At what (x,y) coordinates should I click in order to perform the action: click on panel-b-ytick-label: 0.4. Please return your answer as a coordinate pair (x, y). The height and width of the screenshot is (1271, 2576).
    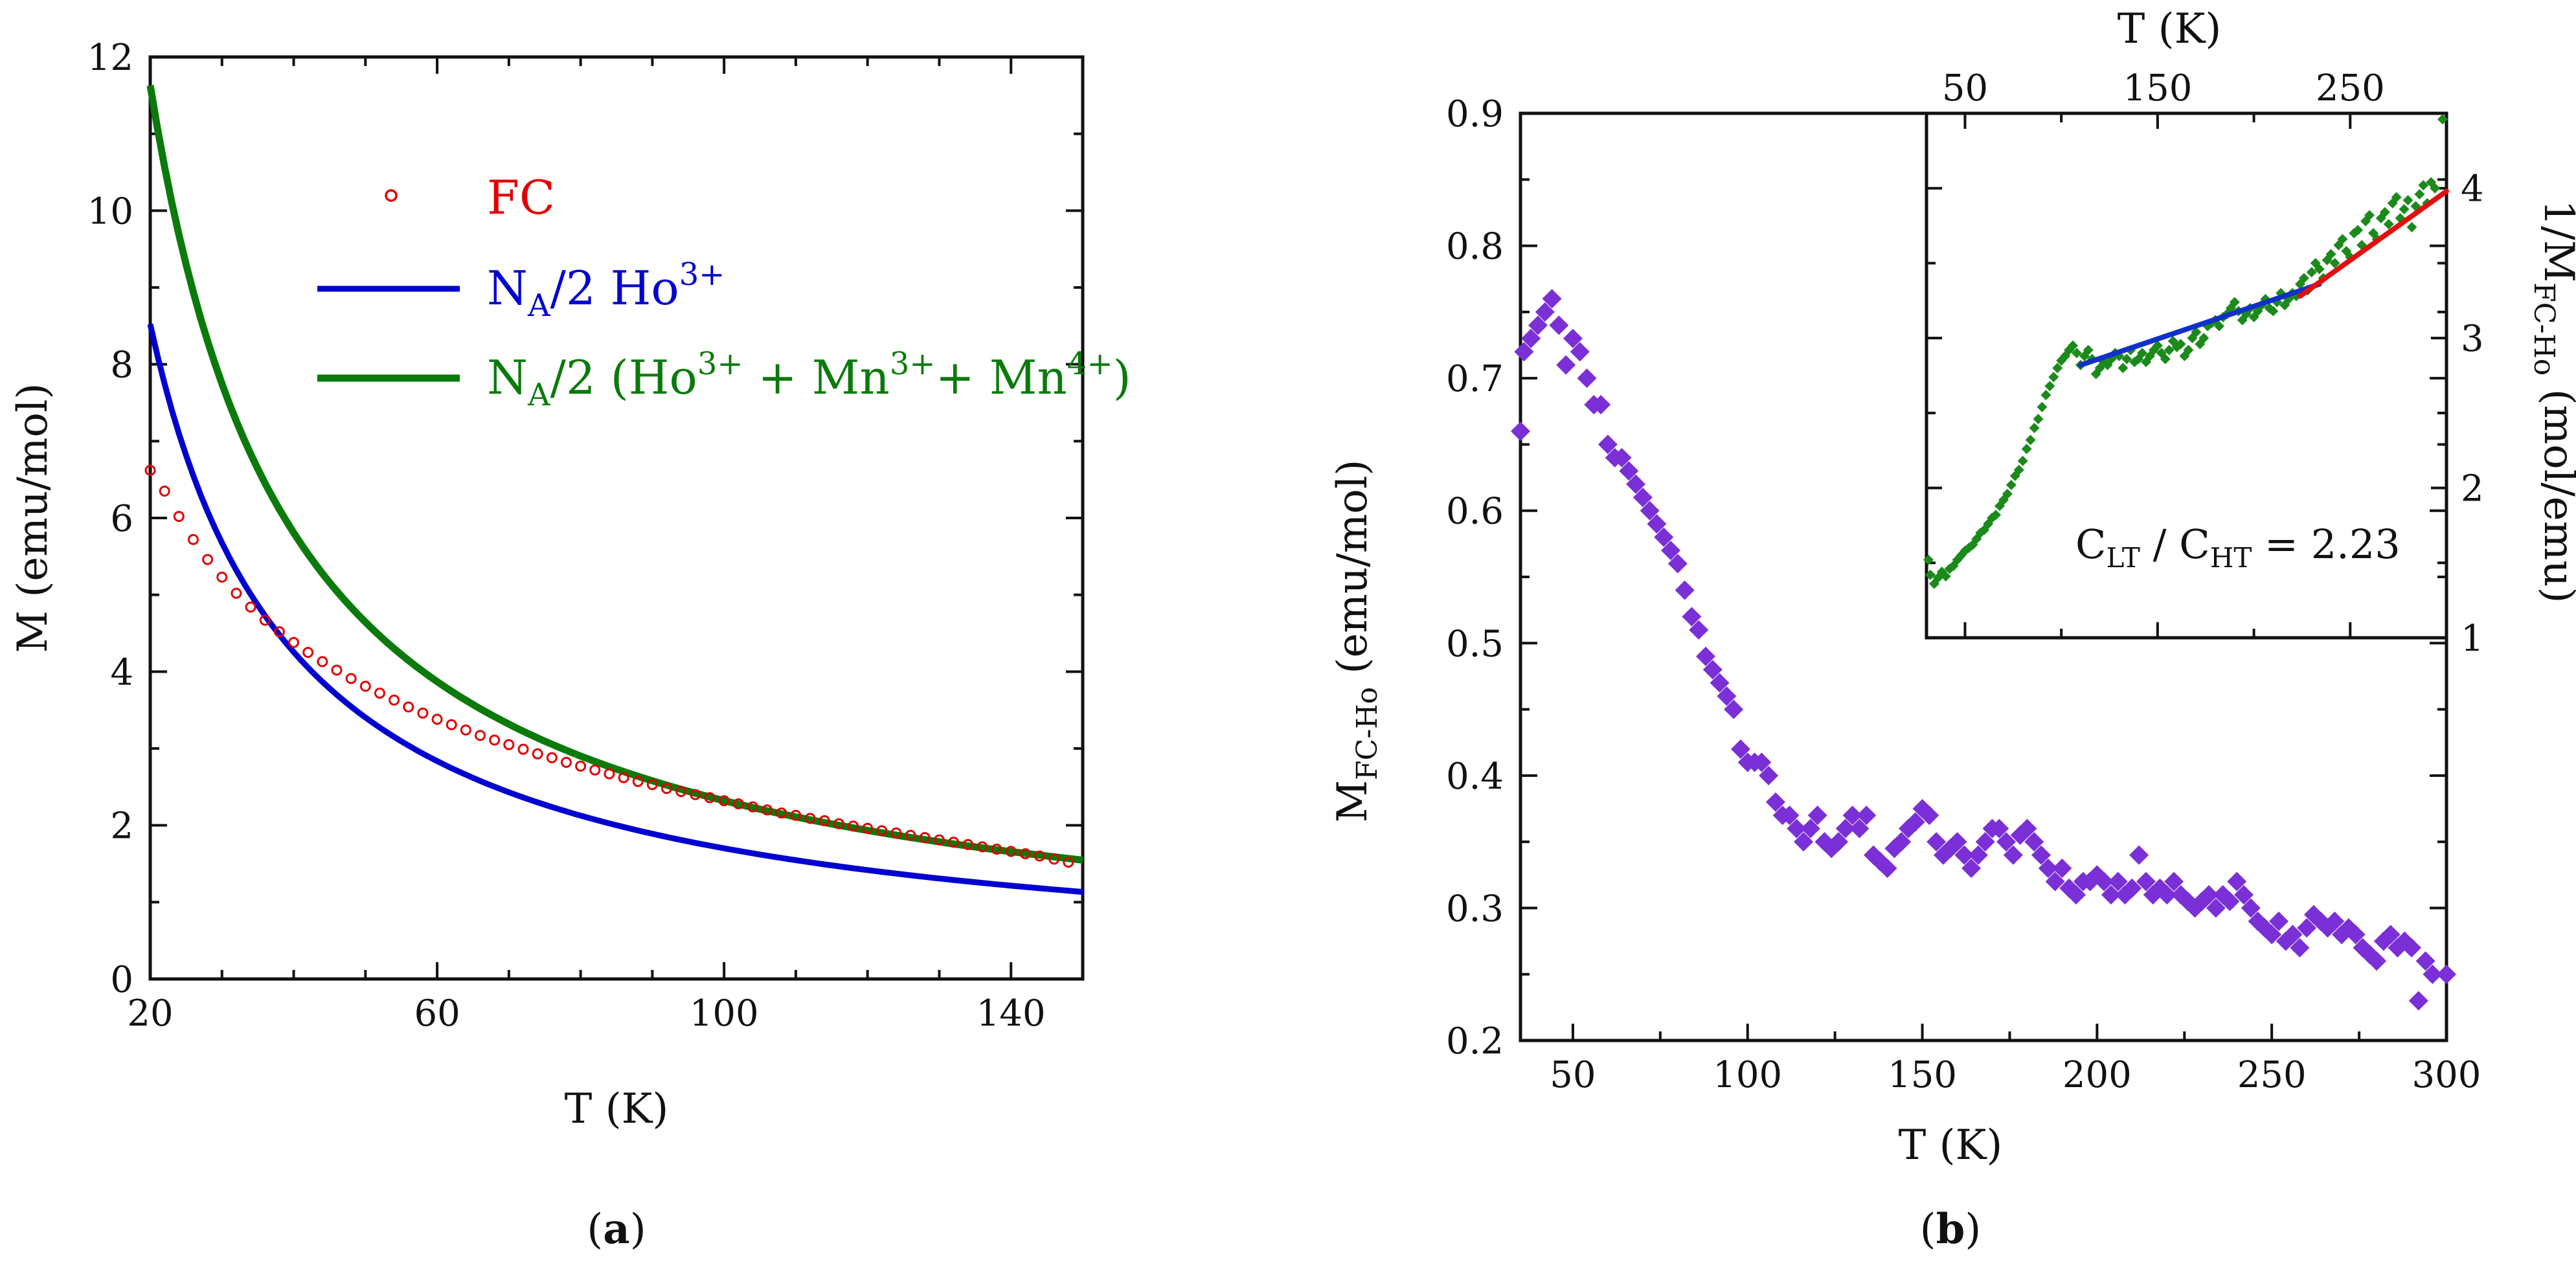
    Looking at the image, I should click on (1475, 777).